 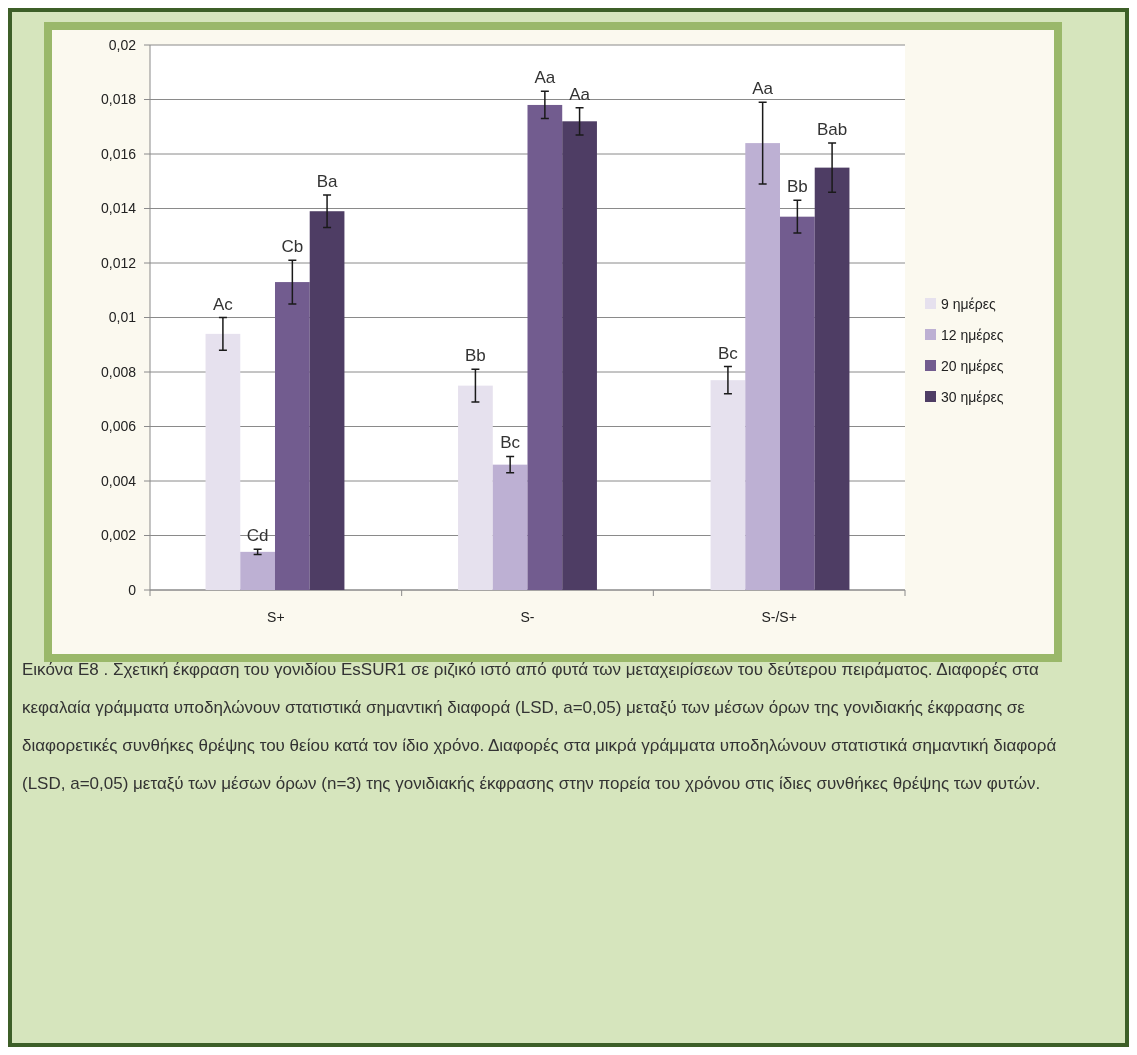 What do you see at coordinates (539, 726) in the screenshot?
I see `text: Εικόνα Ε8 . Σχετική έκφραση του γονιδίου EsSUR1 σε ριζικό ιστό από φυτά των μεταχειρίσεων του δεύτερου πειράματος. Διαφορές στα κεφαλαία γράμματα υποδηλώνουν στατιστικά σημαντική διαφορά (LSD, a=0,05) μεταξύ των μέσων όρων της γονιδιακής έκφρασης σε διαφορετικές συνθήκες θρέψης του θείου κατά τον ίδιο χρόνο. Διαφορές στα μικρά γράμματα υποδηλώνουν στατιστικά σημαντική διαφορά (LSD, a=0,05) μεταξύ των μέσων όρων (n=3) της γονιδιακής έκφρασης στην πορεία του χρόνου στις ίδιες συνθήκες θρέψης των φυτών.` at bounding box center [539, 726].